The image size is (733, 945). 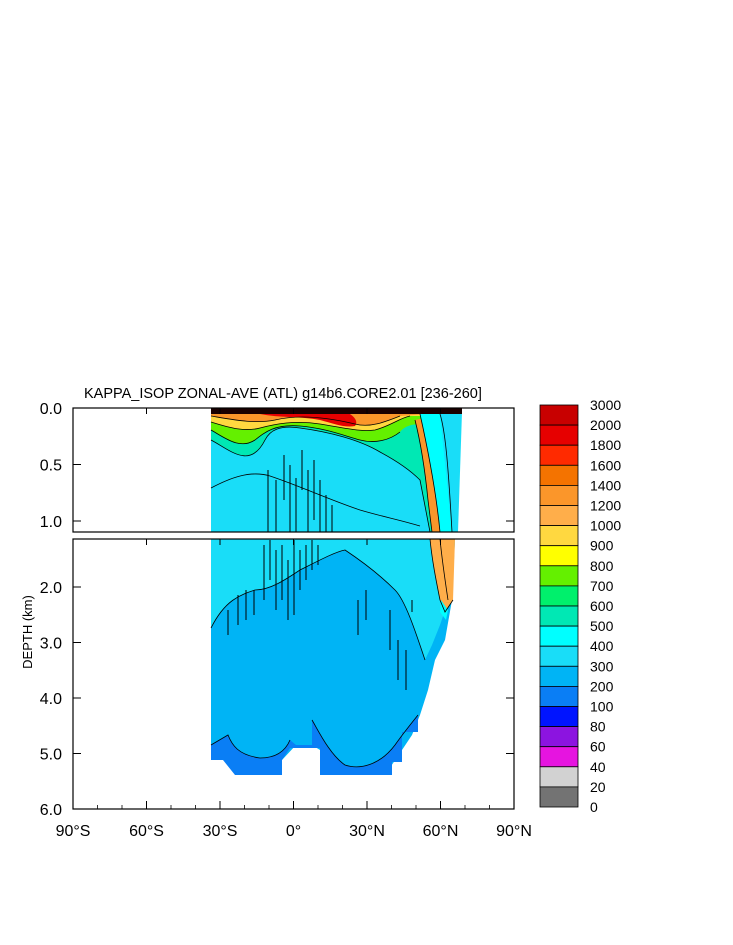 I want to click on colorbar-label: 60, so click(x=598, y=747).